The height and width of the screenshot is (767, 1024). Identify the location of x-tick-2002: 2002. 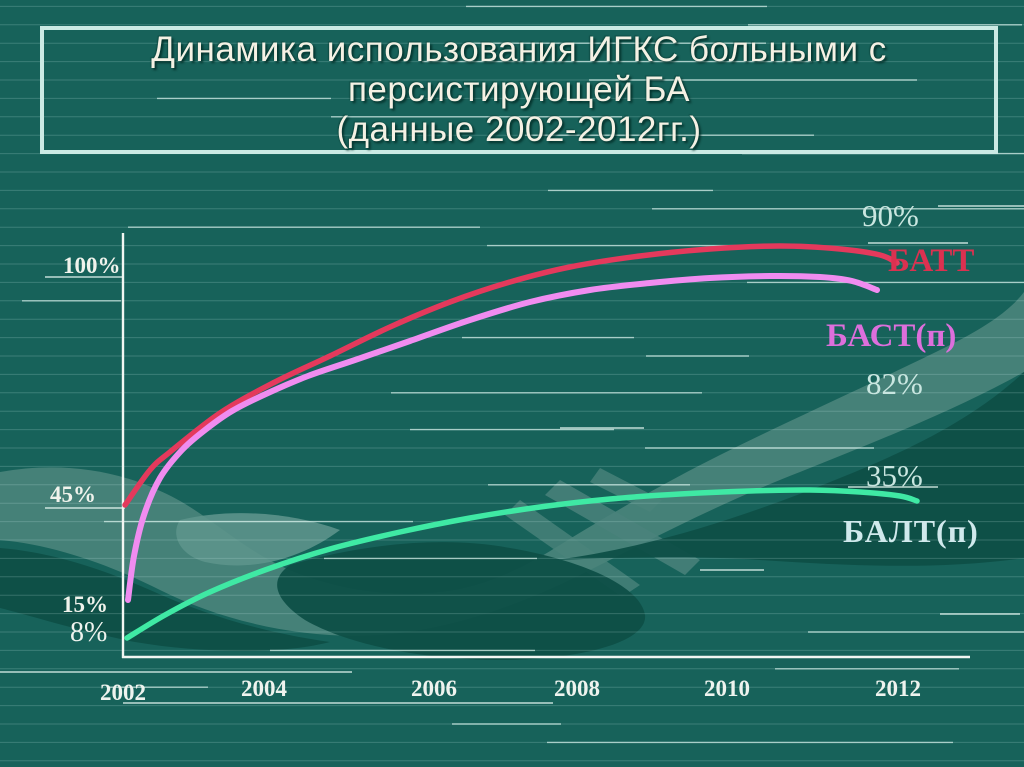
(123, 692).